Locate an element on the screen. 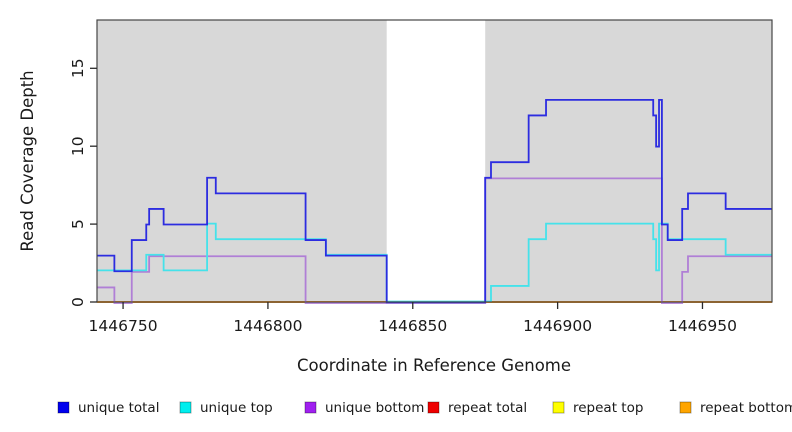 This screenshot has height=432, width=792. x-axis: 1446750 1446800 1446850 1446900 1446950 is located at coordinates (413, 318).